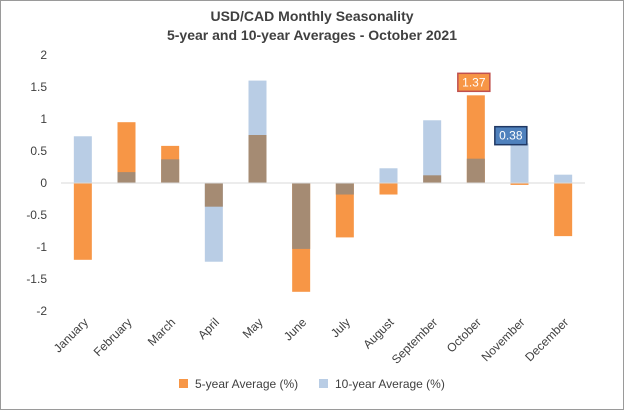 The height and width of the screenshot is (410, 624). Describe the element at coordinates (464, 335) in the screenshot. I see `x-tick-label: October` at that location.